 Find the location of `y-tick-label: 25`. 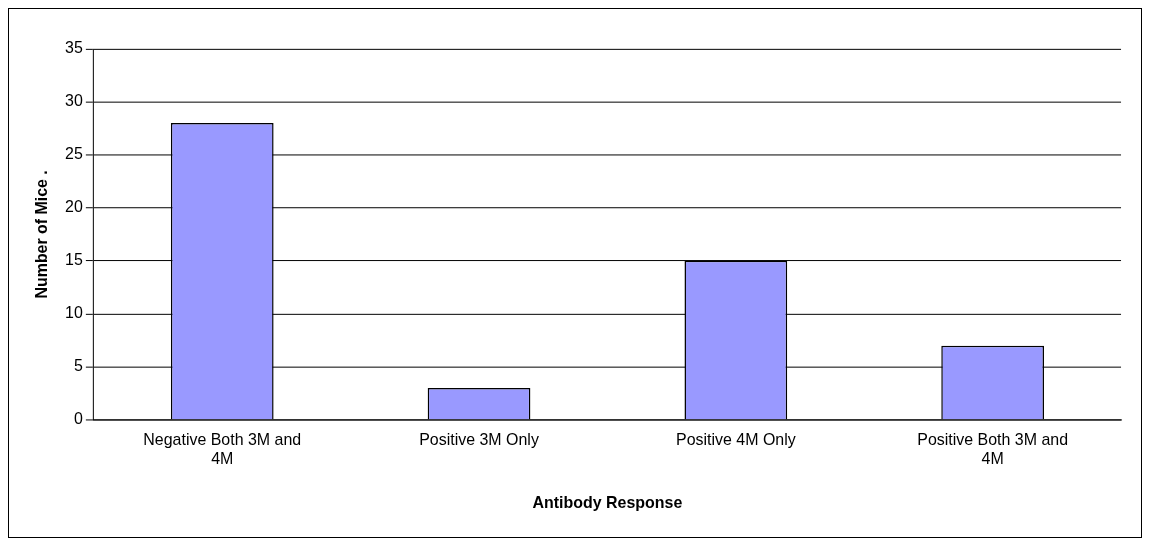

y-tick-label: 25 is located at coordinates (74, 154).